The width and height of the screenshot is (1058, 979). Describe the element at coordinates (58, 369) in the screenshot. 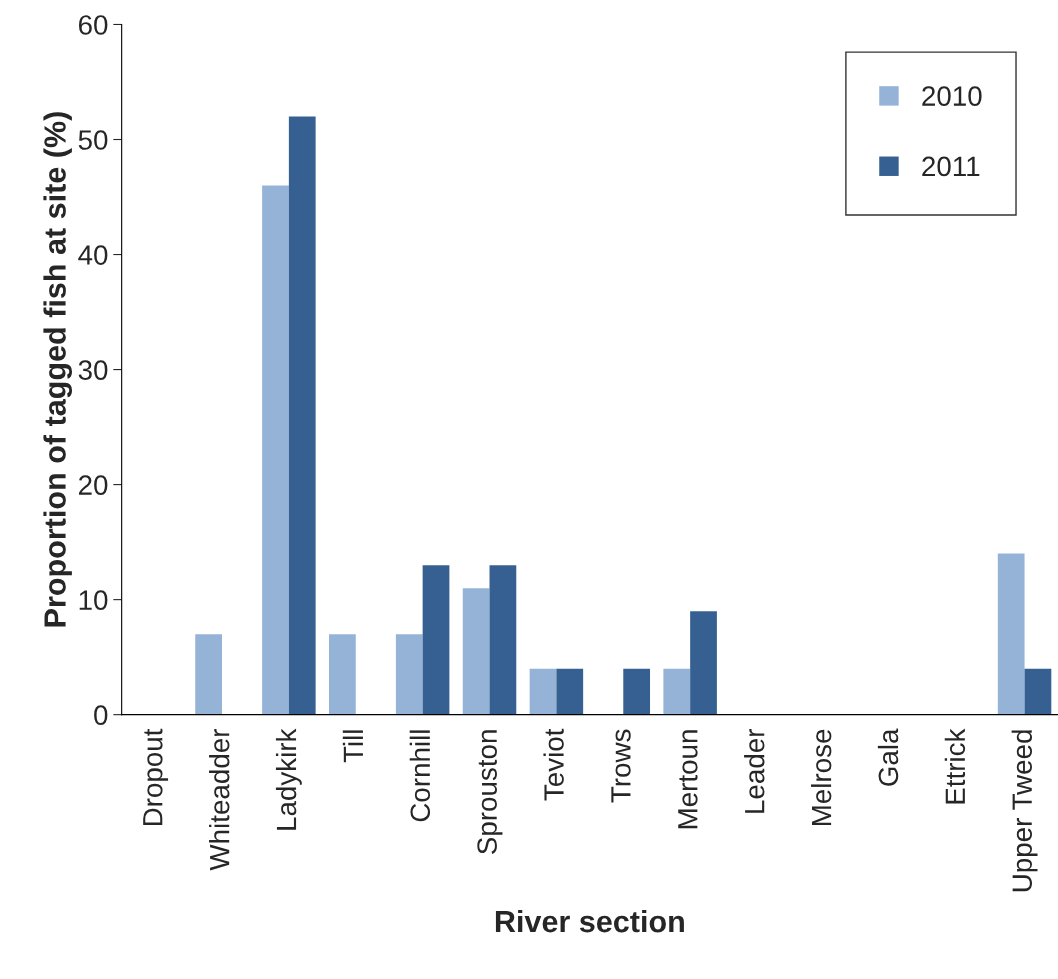

I see `y-axis-title: Proportion of tagged fish at site (%)` at that location.